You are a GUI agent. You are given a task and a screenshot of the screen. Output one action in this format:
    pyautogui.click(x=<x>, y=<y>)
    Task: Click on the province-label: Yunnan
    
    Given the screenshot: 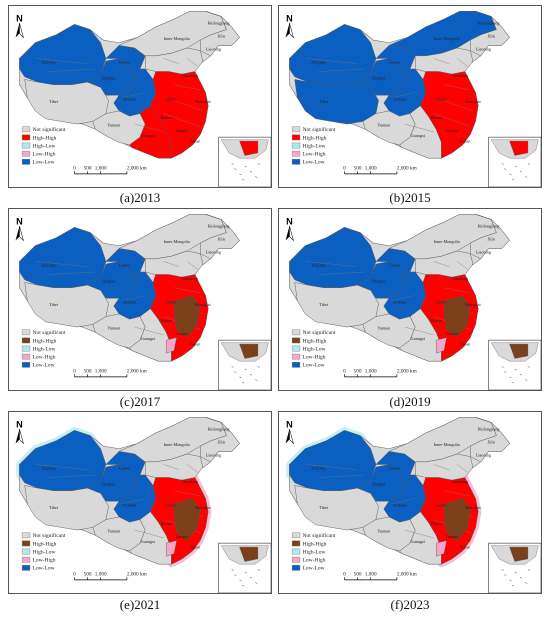 What is the action you would take?
    pyautogui.click(x=114, y=531)
    